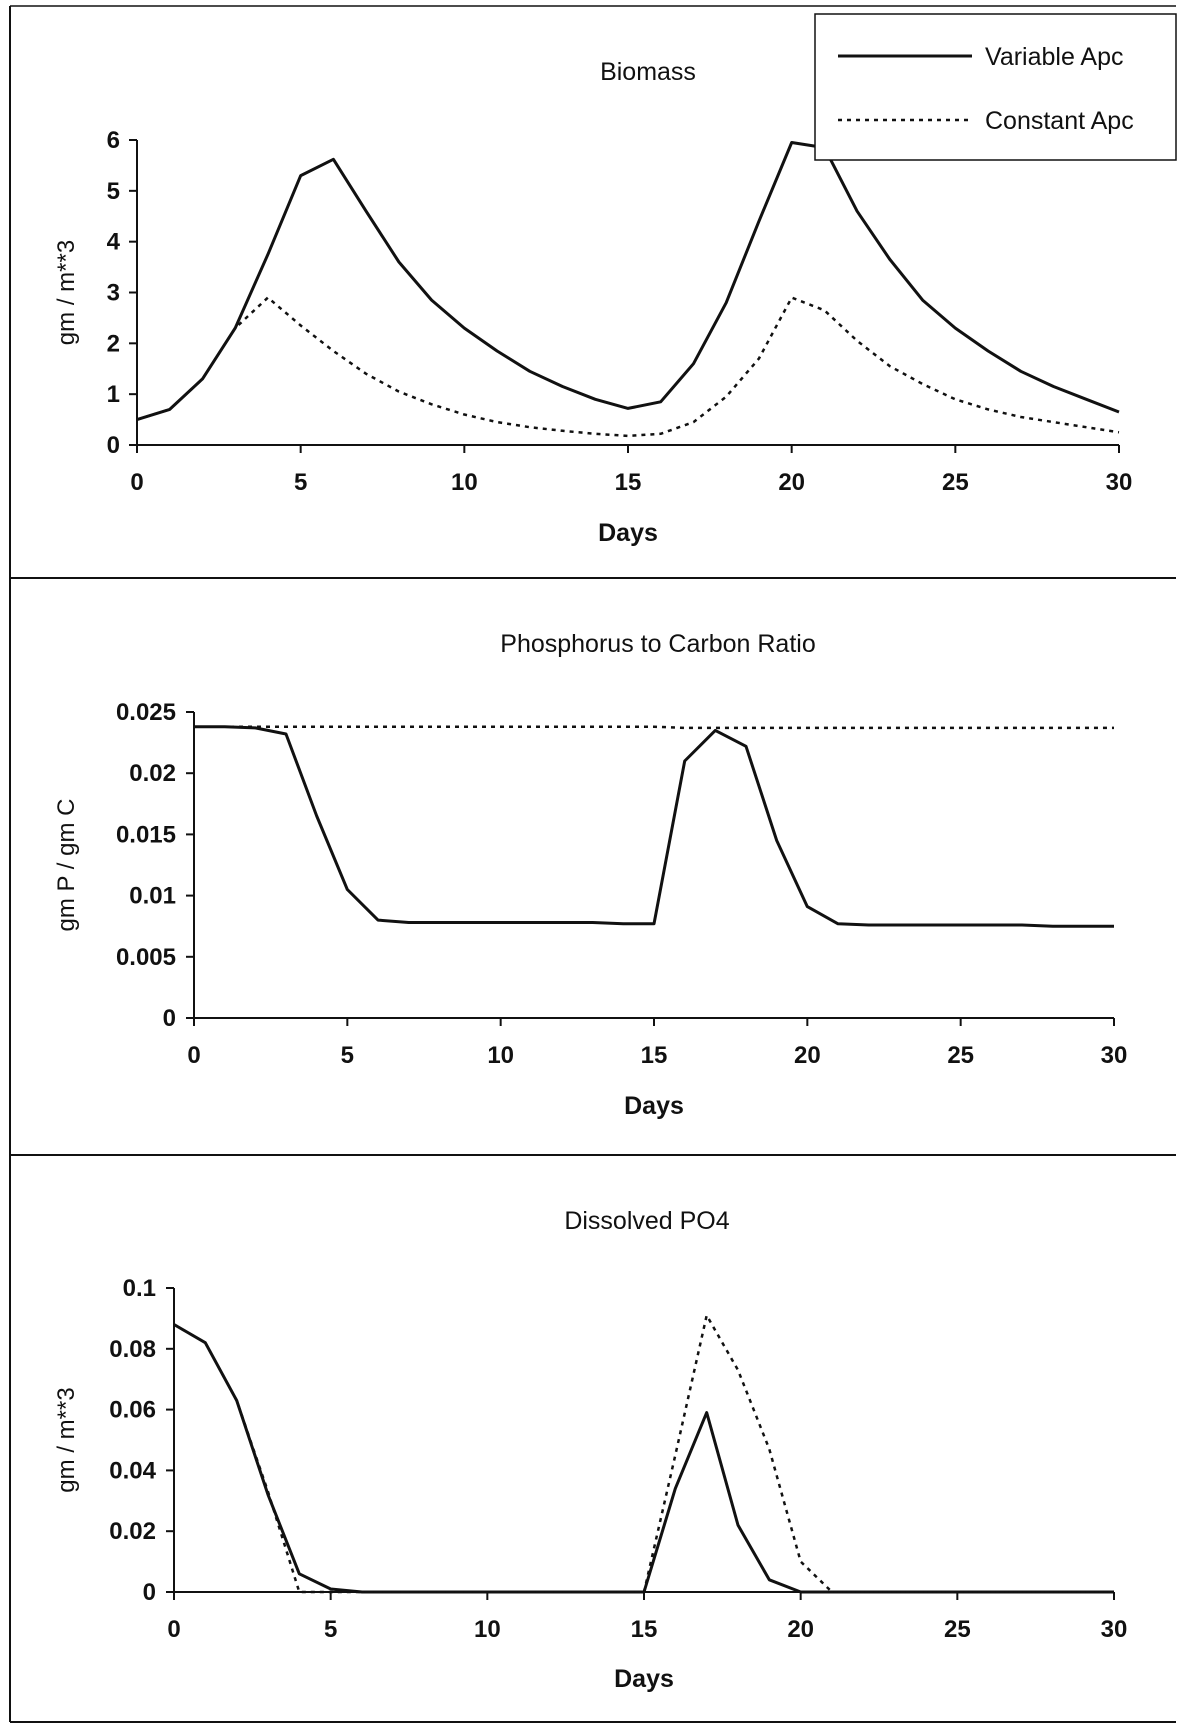  What do you see at coordinates (1059, 121) in the screenshot?
I see `legend-label: Constant Apc` at bounding box center [1059, 121].